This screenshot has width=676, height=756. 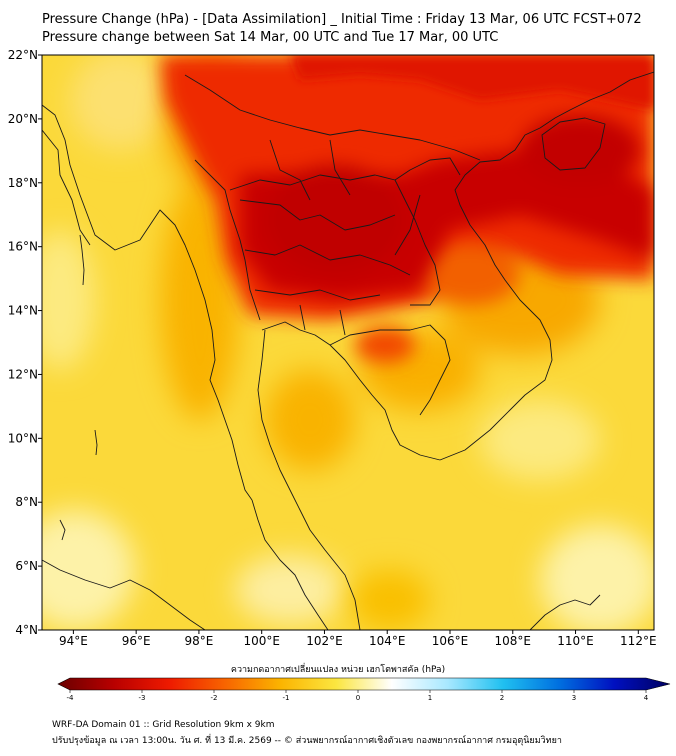 What do you see at coordinates (23, 55) in the screenshot?
I see `lat-tick-label: 22°N` at bounding box center [23, 55].